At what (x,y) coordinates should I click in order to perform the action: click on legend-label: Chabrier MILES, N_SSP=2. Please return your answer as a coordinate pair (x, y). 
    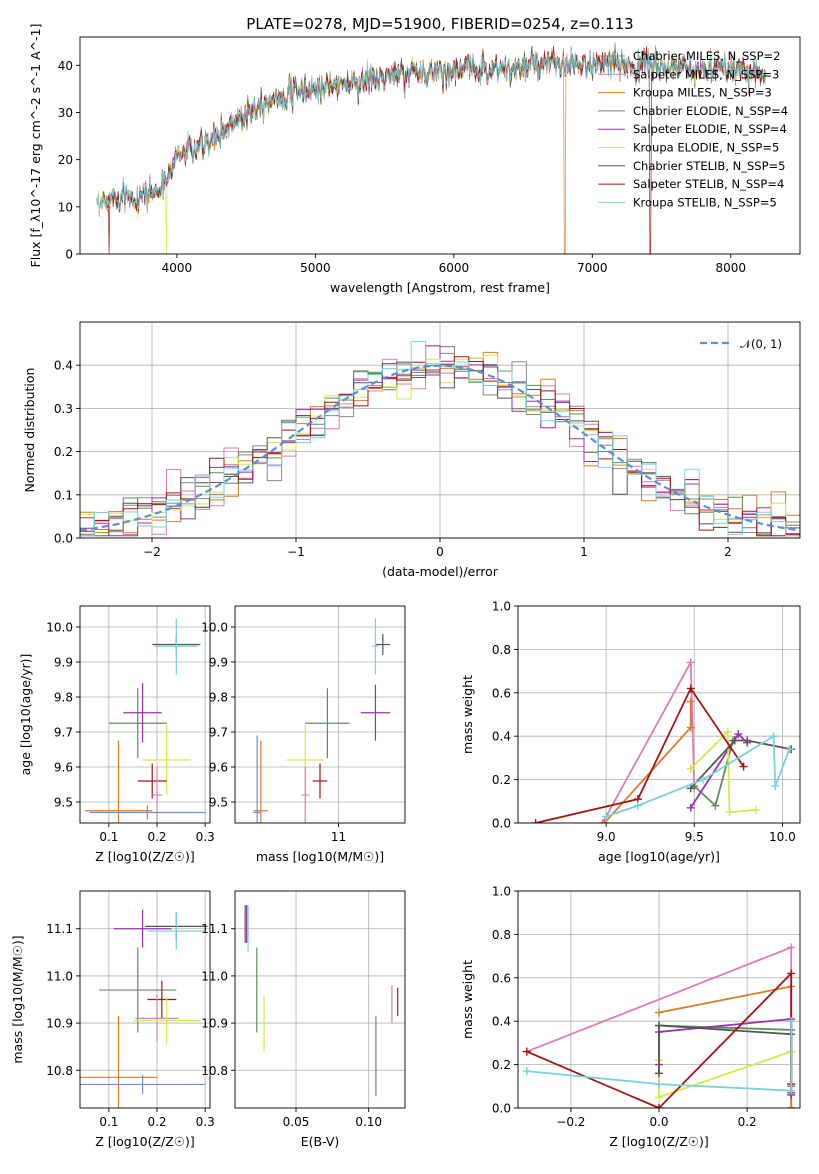
    Looking at the image, I should click on (706, 56).